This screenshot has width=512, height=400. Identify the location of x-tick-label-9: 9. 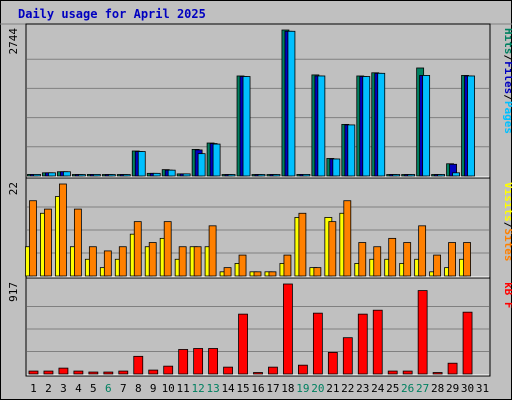
(153, 388).